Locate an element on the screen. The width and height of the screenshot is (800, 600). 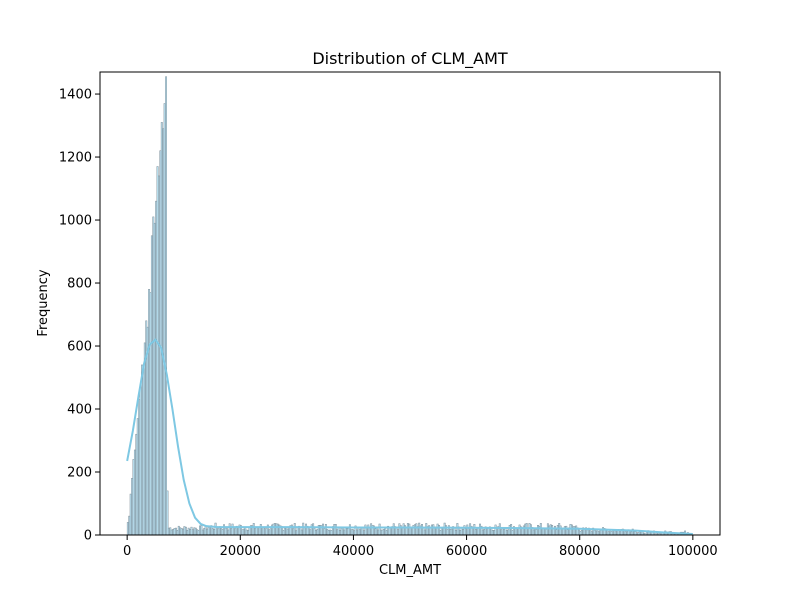
histogram-bar is located at coordinates (166, 306).